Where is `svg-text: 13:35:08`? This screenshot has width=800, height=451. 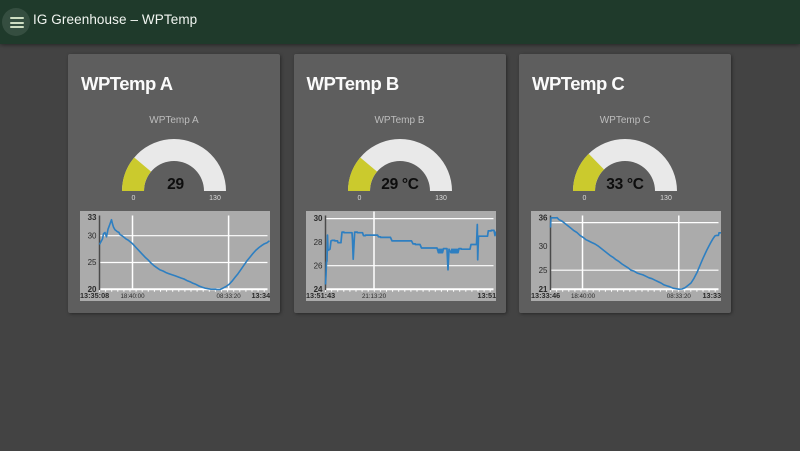
svg-text: 13:35:08 is located at coordinates (94, 295).